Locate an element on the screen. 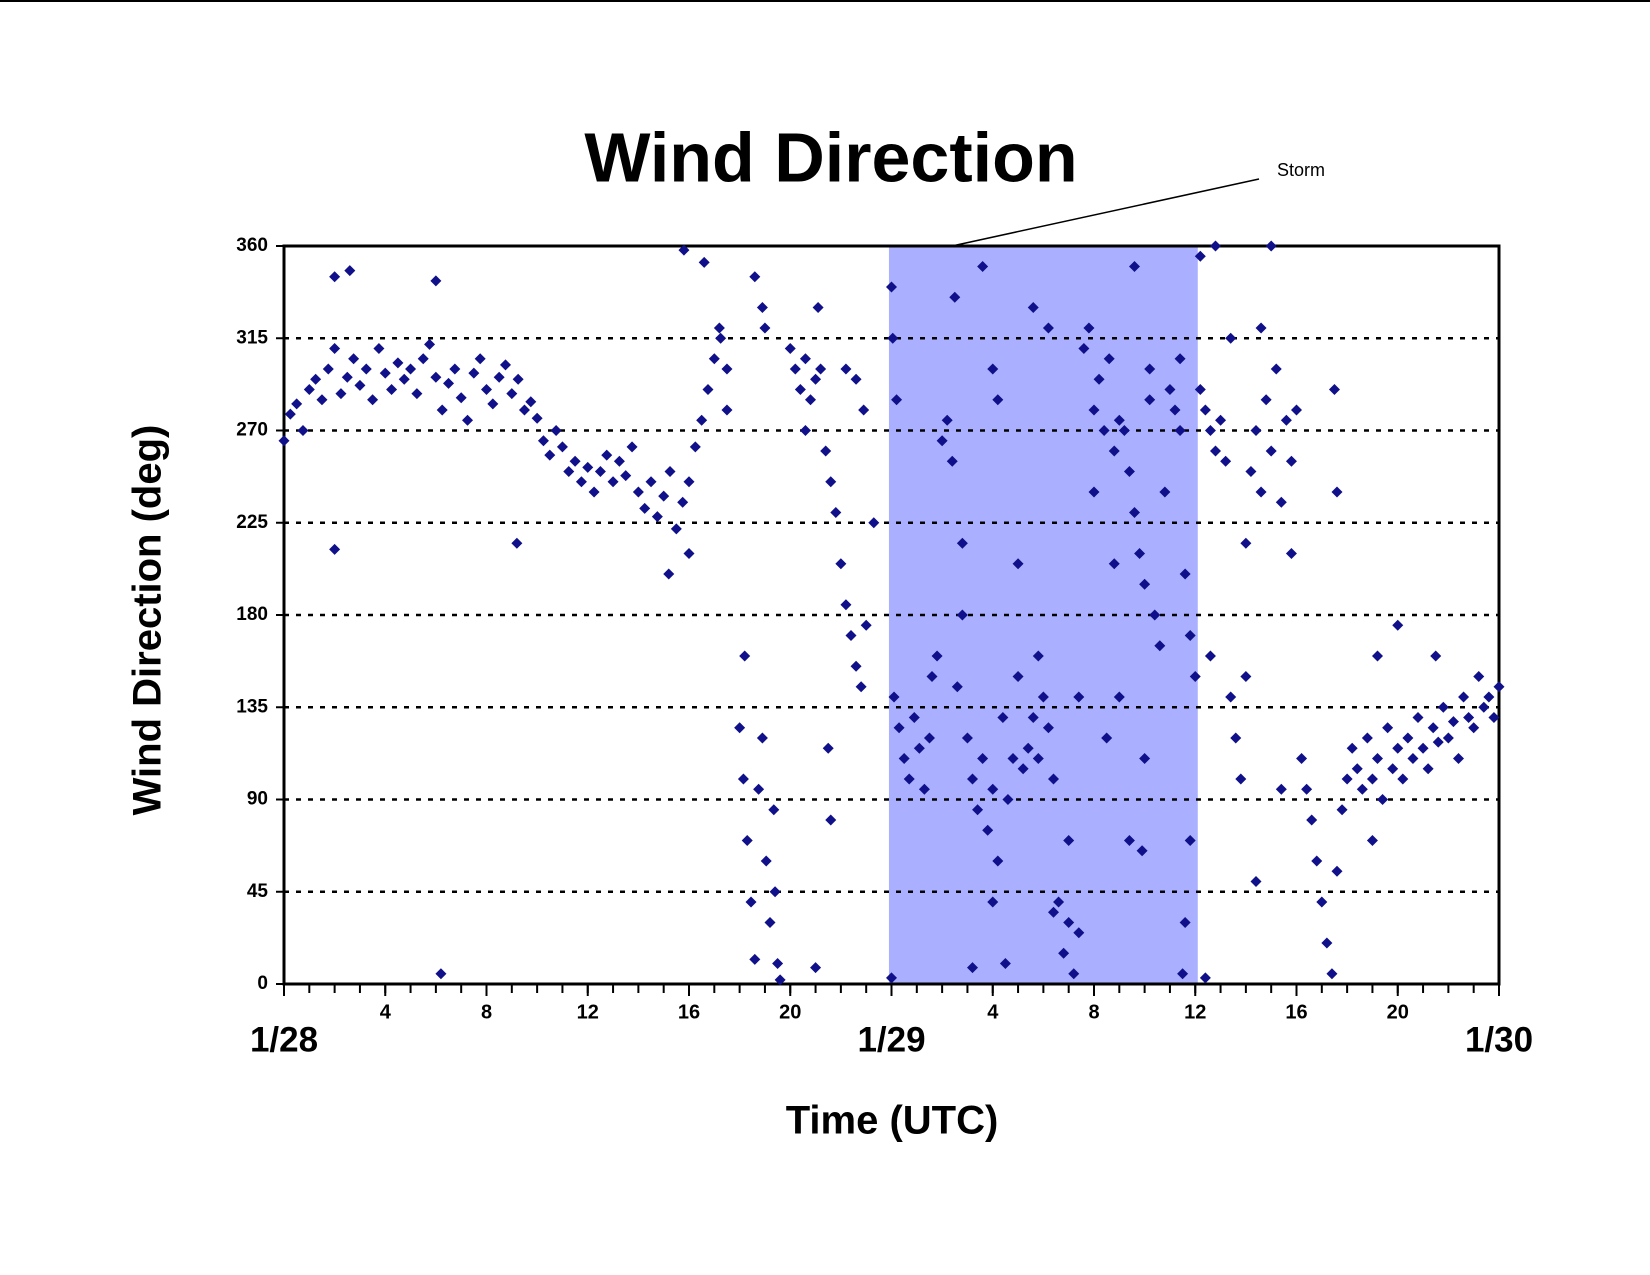 The height and width of the screenshot is (1275, 1650). x-tick-label: 4 is located at coordinates (386, 1012).